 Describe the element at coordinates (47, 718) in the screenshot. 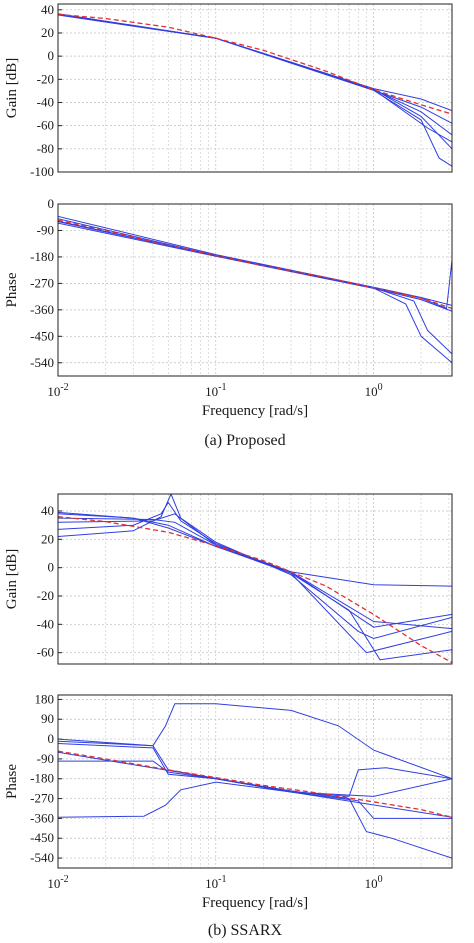

I see `y-tick-label: 90` at that location.